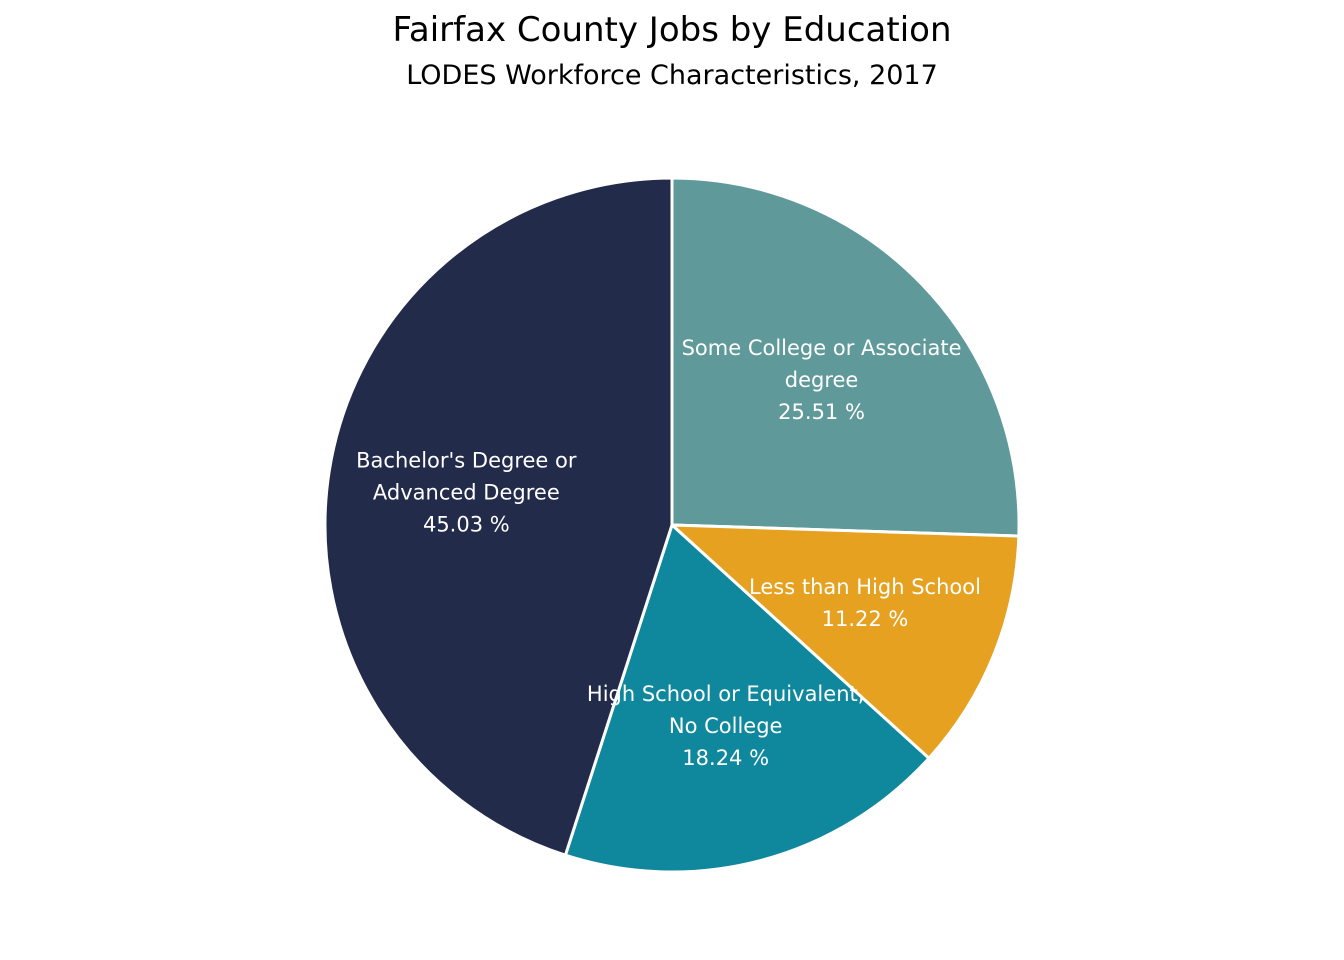 The image size is (1344, 960). I want to click on slice-value-label: 18.24 %, so click(725, 758).